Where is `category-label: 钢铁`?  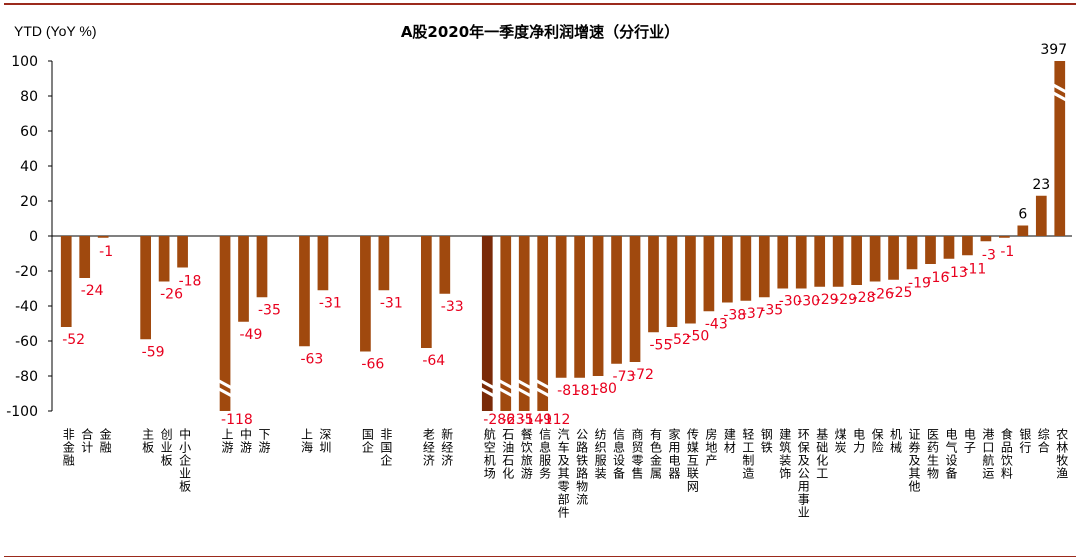 category-label: 钢铁 is located at coordinates (766, 441).